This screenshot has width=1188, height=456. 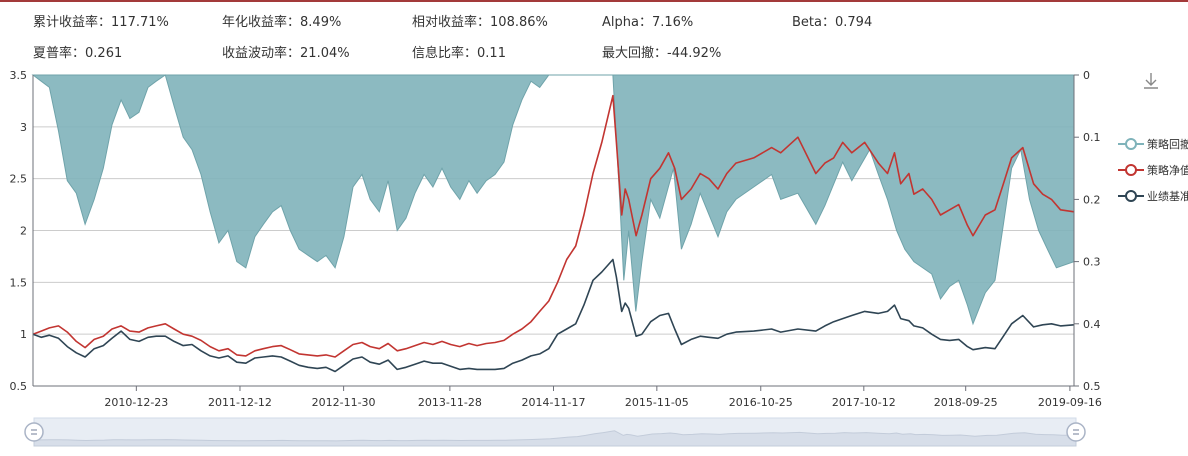 I want to click on stat-alpha: Alpha：7.16%, so click(x=648, y=22).